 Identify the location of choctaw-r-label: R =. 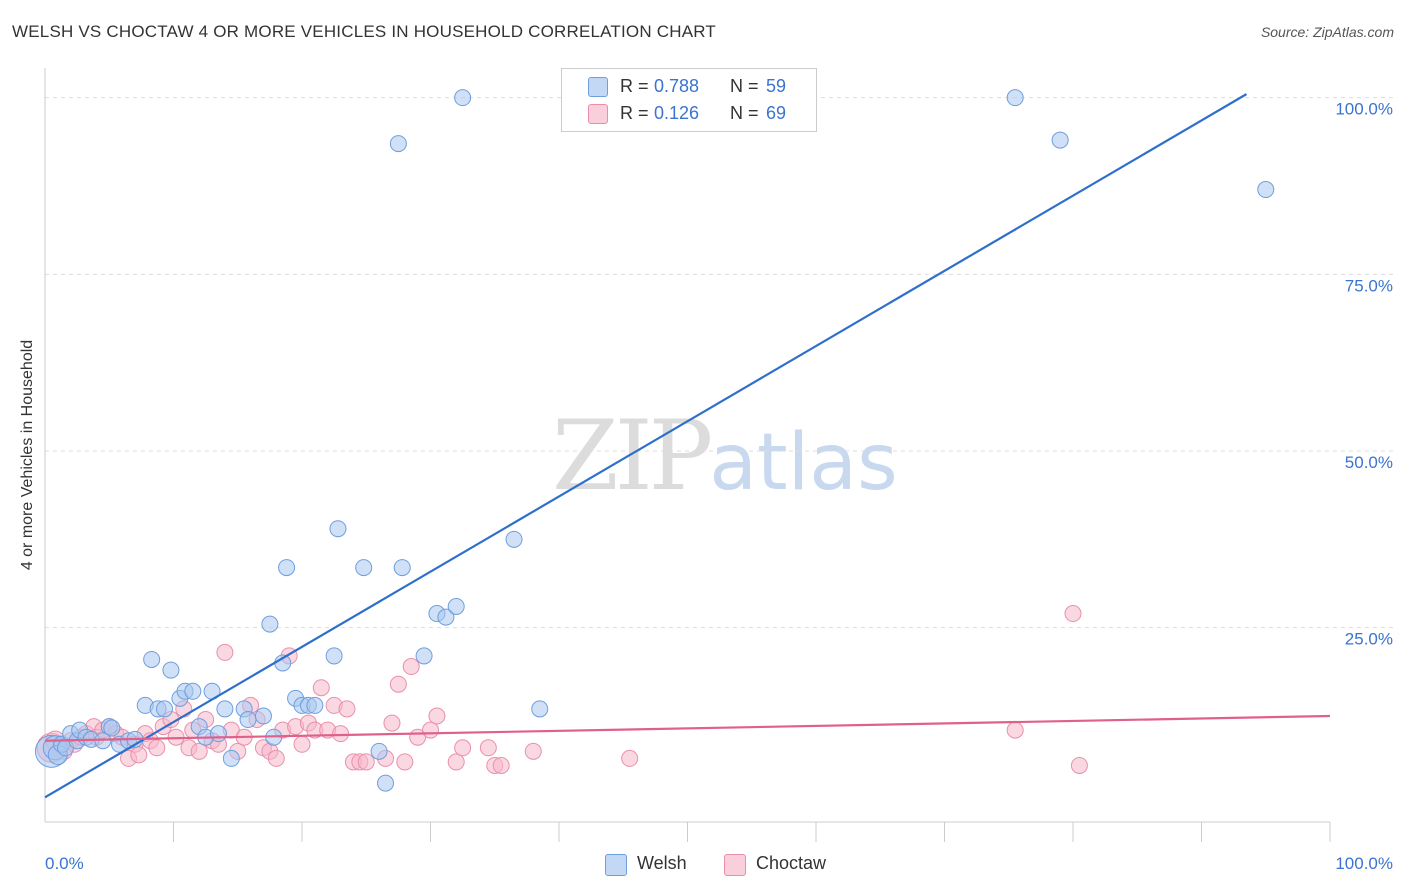
(634, 113).